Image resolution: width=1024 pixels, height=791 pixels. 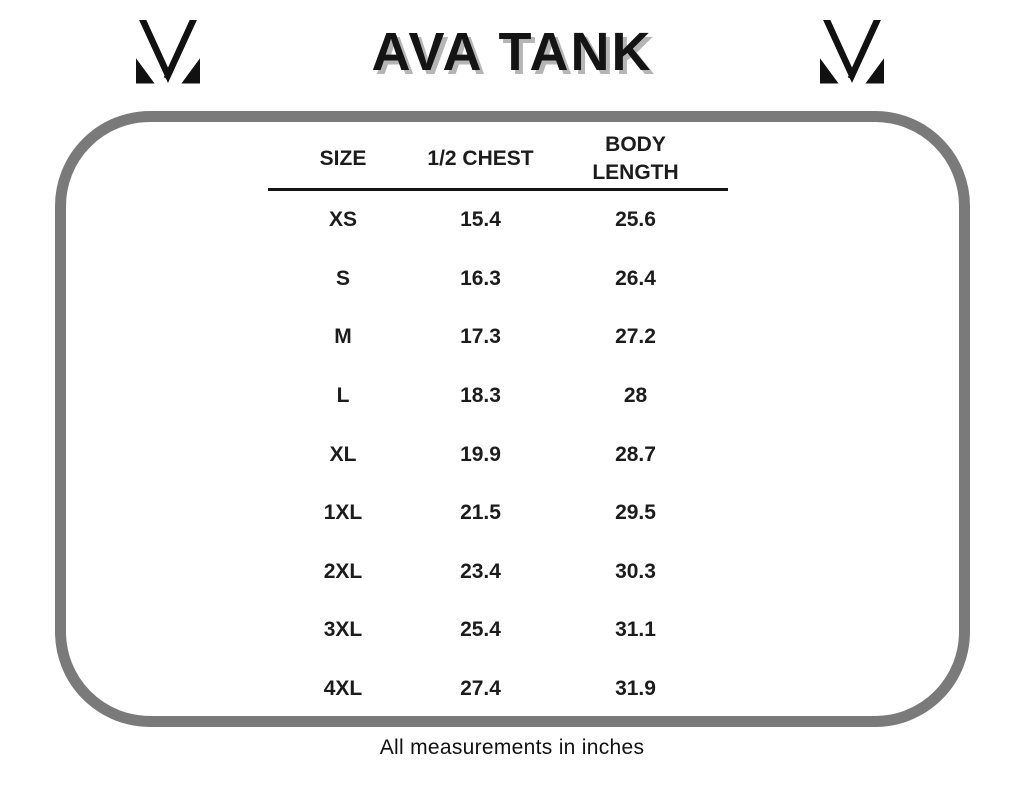 What do you see at coordinates (512, 52) in the screenshot?
I see `page-title: AVA TANK` at bounding box center [512, 52].